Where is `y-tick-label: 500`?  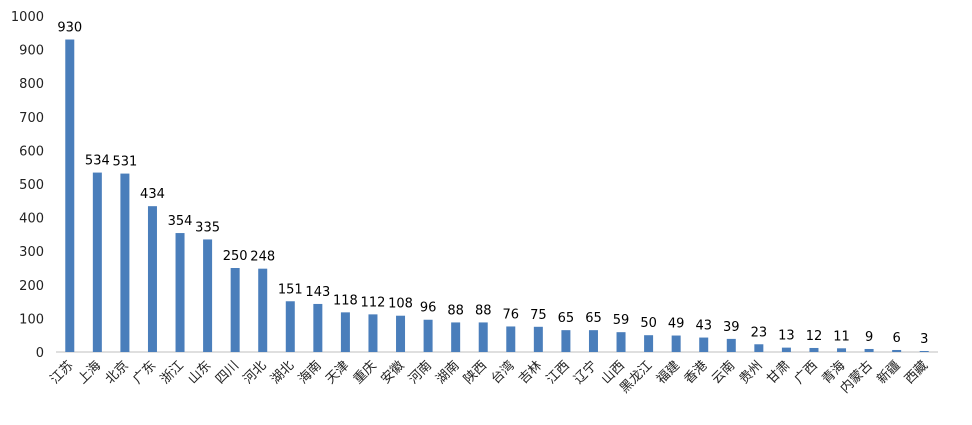 y-tick-label: 500 is located at coordinates (31, 185).